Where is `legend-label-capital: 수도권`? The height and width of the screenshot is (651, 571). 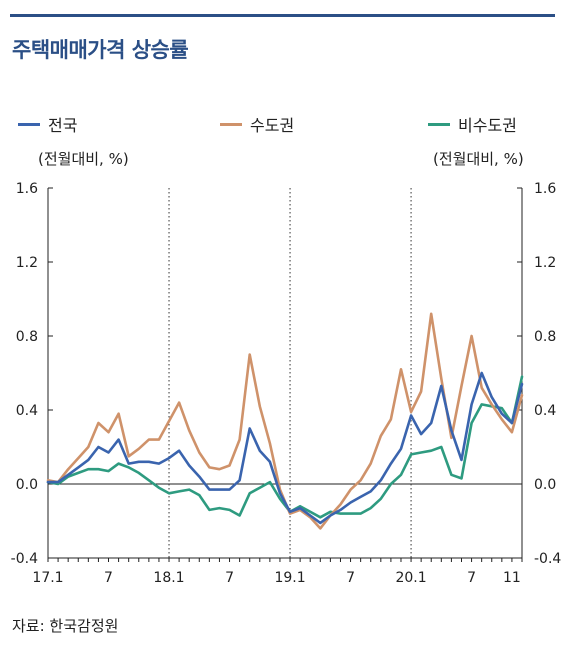 legend-label-capital: 수도권 is located at coordinates (272, 125).